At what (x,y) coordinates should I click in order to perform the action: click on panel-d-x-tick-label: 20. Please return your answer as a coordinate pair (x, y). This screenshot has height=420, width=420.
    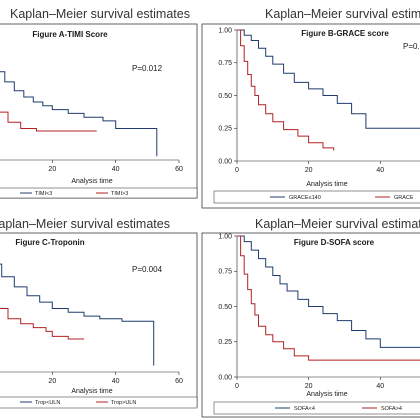
    Looking at the image, I should click on (309, 386).